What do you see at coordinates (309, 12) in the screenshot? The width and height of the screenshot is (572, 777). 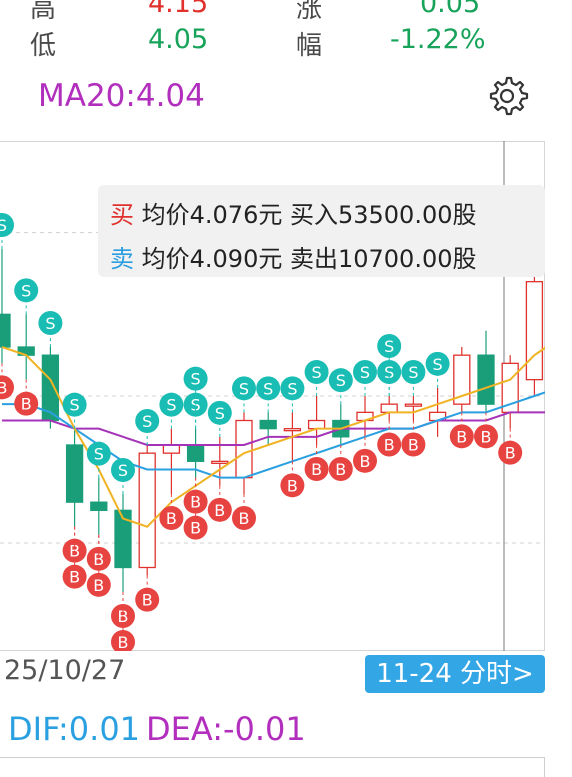 I see `label-change: 涨` at bounding box center [309, 12].